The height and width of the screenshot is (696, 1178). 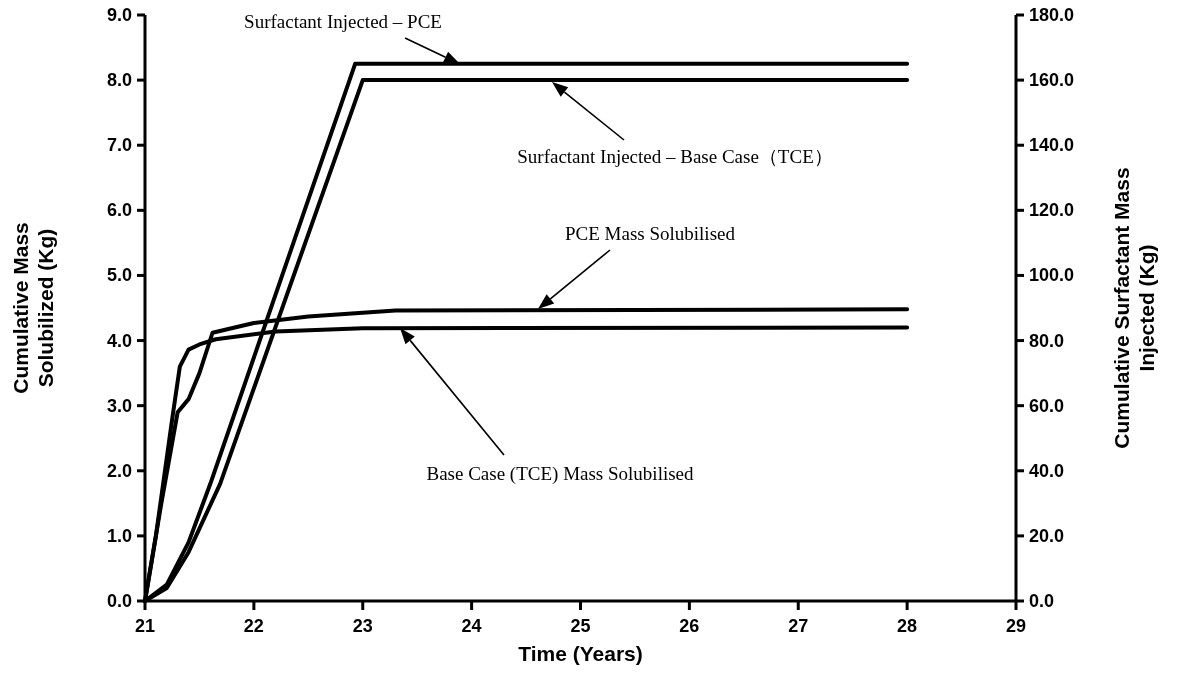 I want to click on x-tick-label: 25, so click(x=580, y=626).